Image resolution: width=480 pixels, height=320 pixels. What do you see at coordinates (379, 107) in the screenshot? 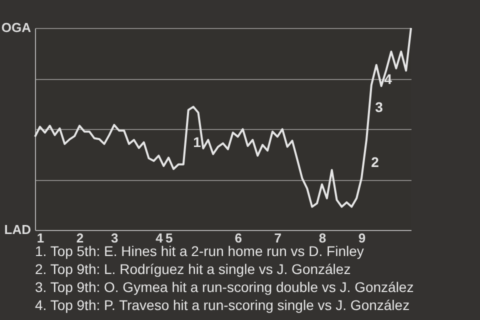
I see `annotation: 3` at bounding box center [379, 107].